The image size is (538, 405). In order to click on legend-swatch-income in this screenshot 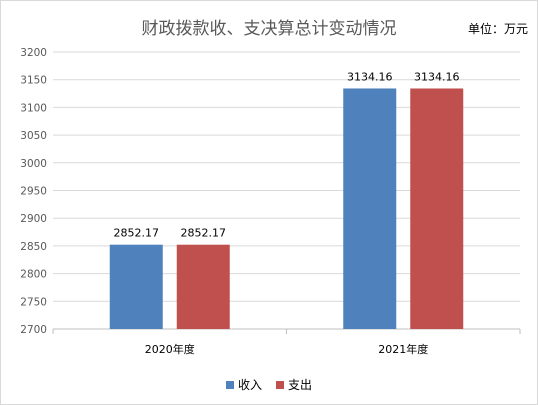, I will do `click(229, 384)`.